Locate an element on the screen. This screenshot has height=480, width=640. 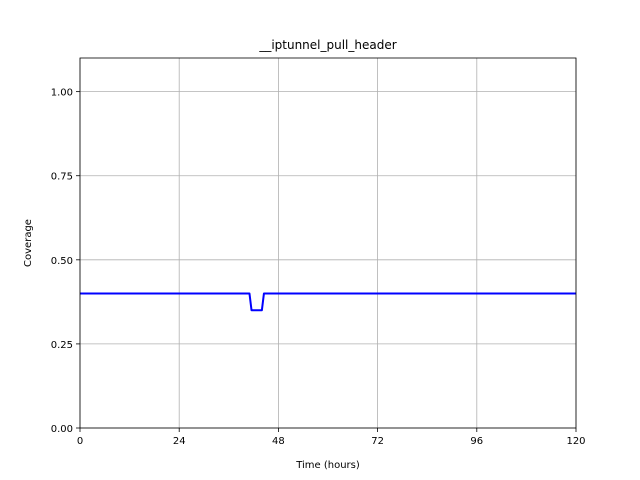
x-tick-label: 96 is located at coordinates (476, 441).